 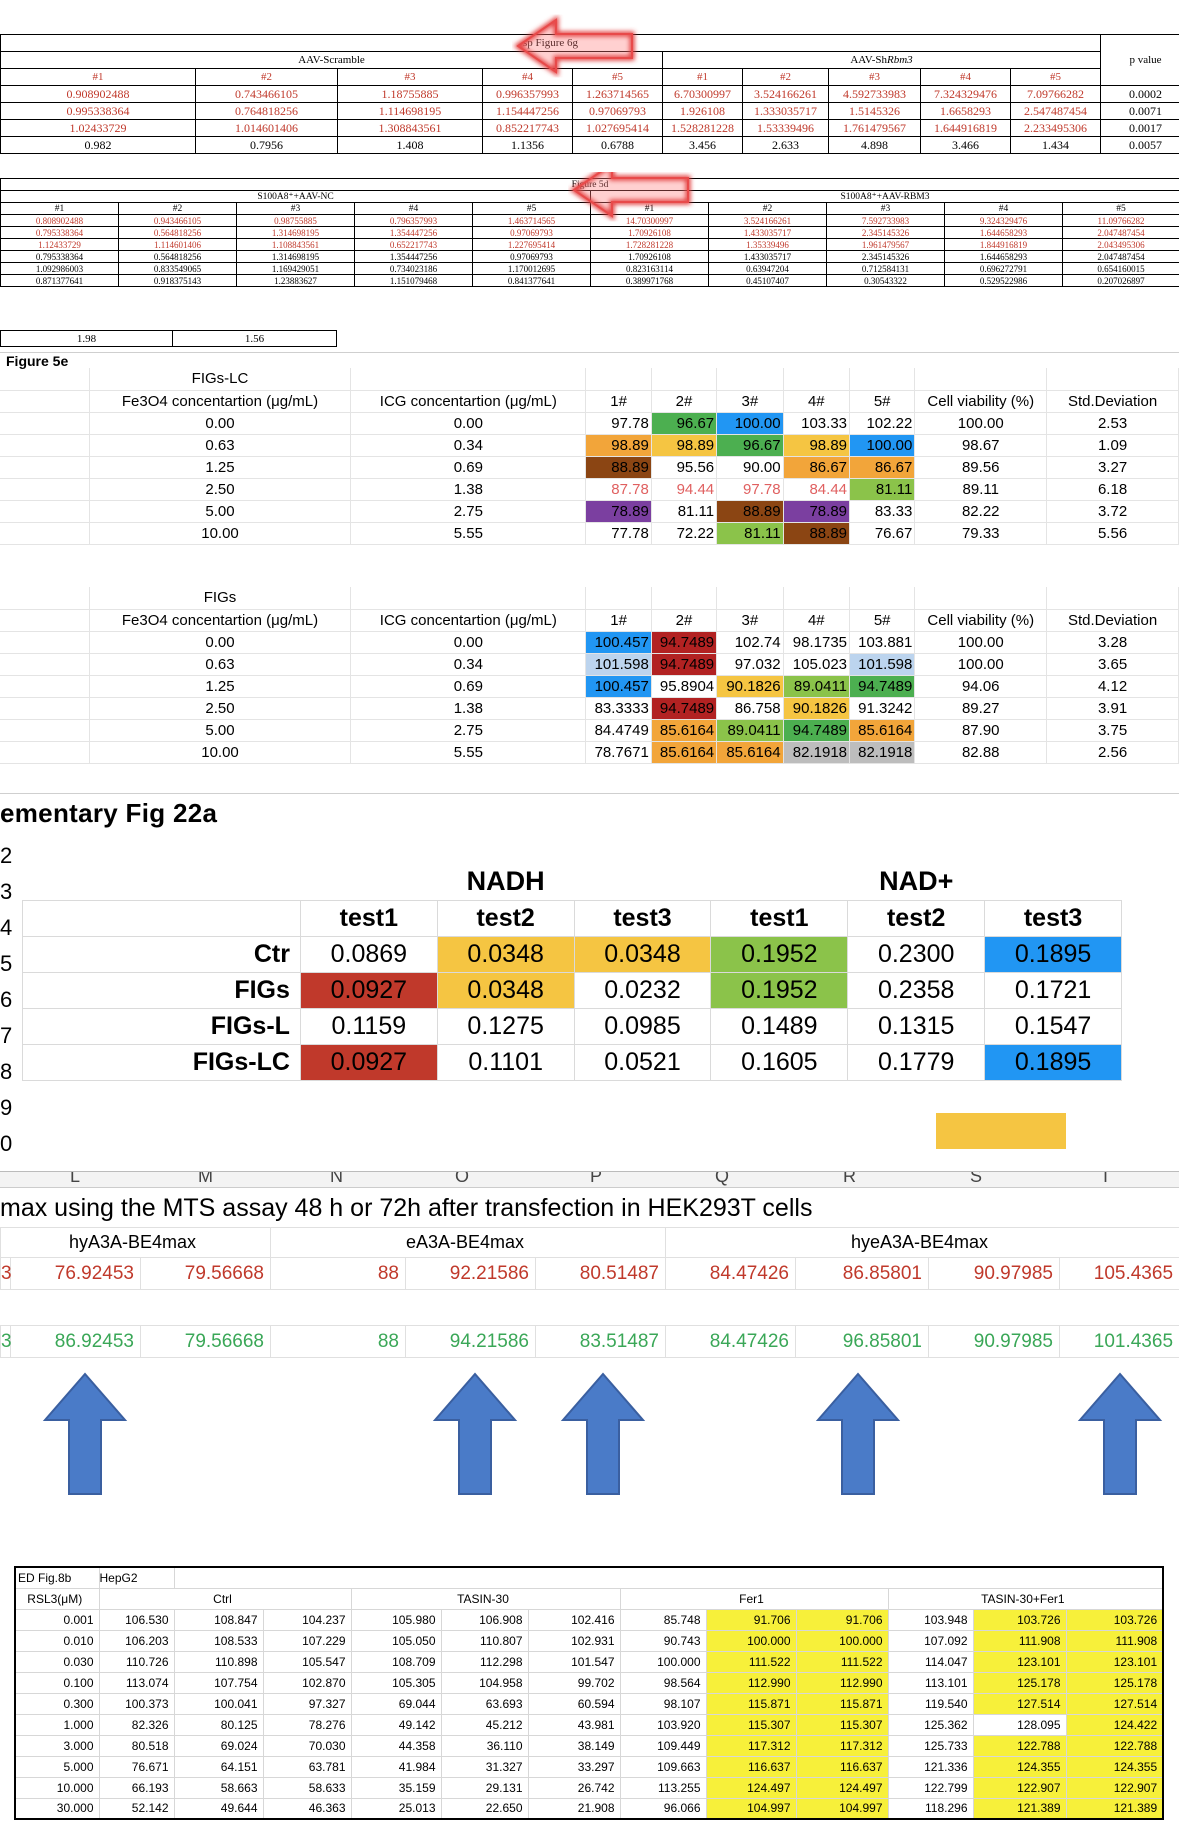 What do you see at coordinates (137, 1788) in the screenshot?
I see `table-cell: 66.193` at bounding box center [137, 1788].